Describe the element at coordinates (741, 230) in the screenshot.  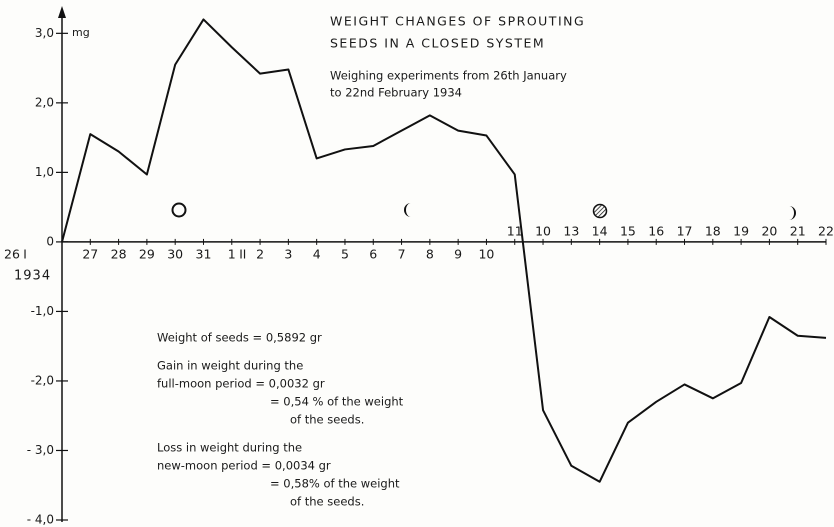
I see `x-tick-label: 19` at that location.